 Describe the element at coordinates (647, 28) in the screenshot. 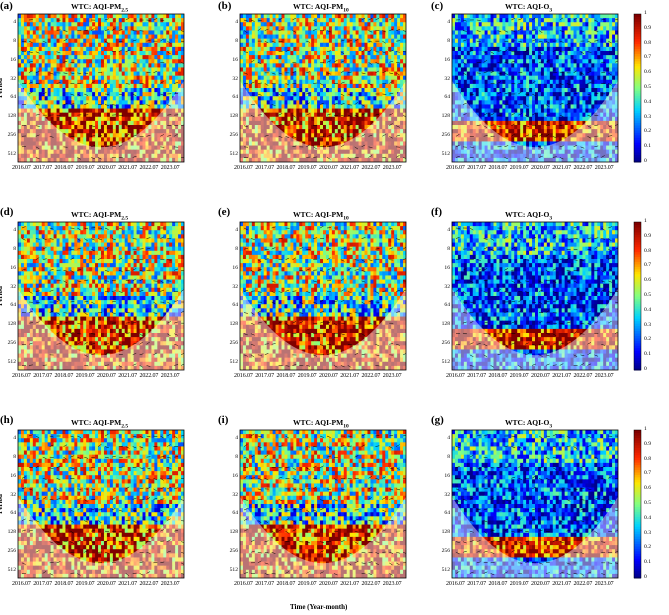

I see `colorbar-tick: 0.9` at that location.